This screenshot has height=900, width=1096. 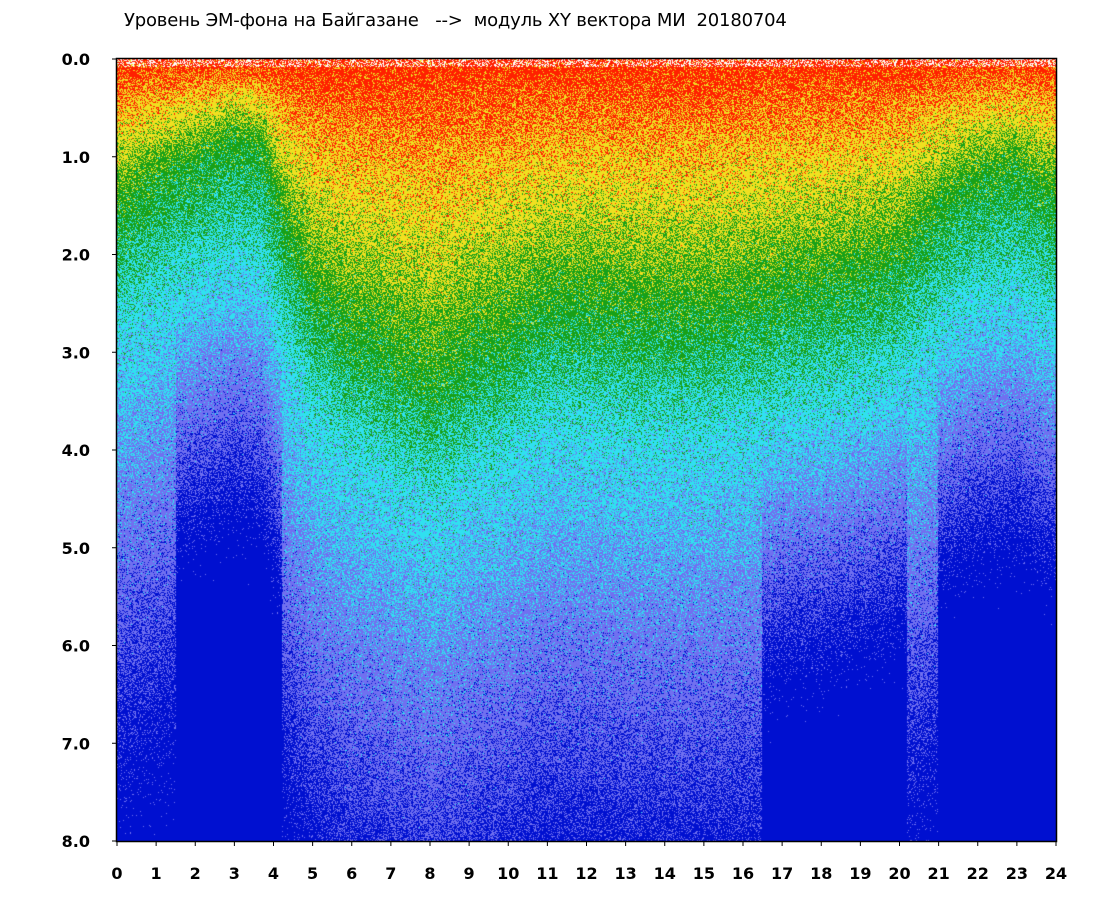 What do you see at coordinates (899, 873) in the screenshot?
I see `x-tick-label: 20` at bounding box center [899, 873].